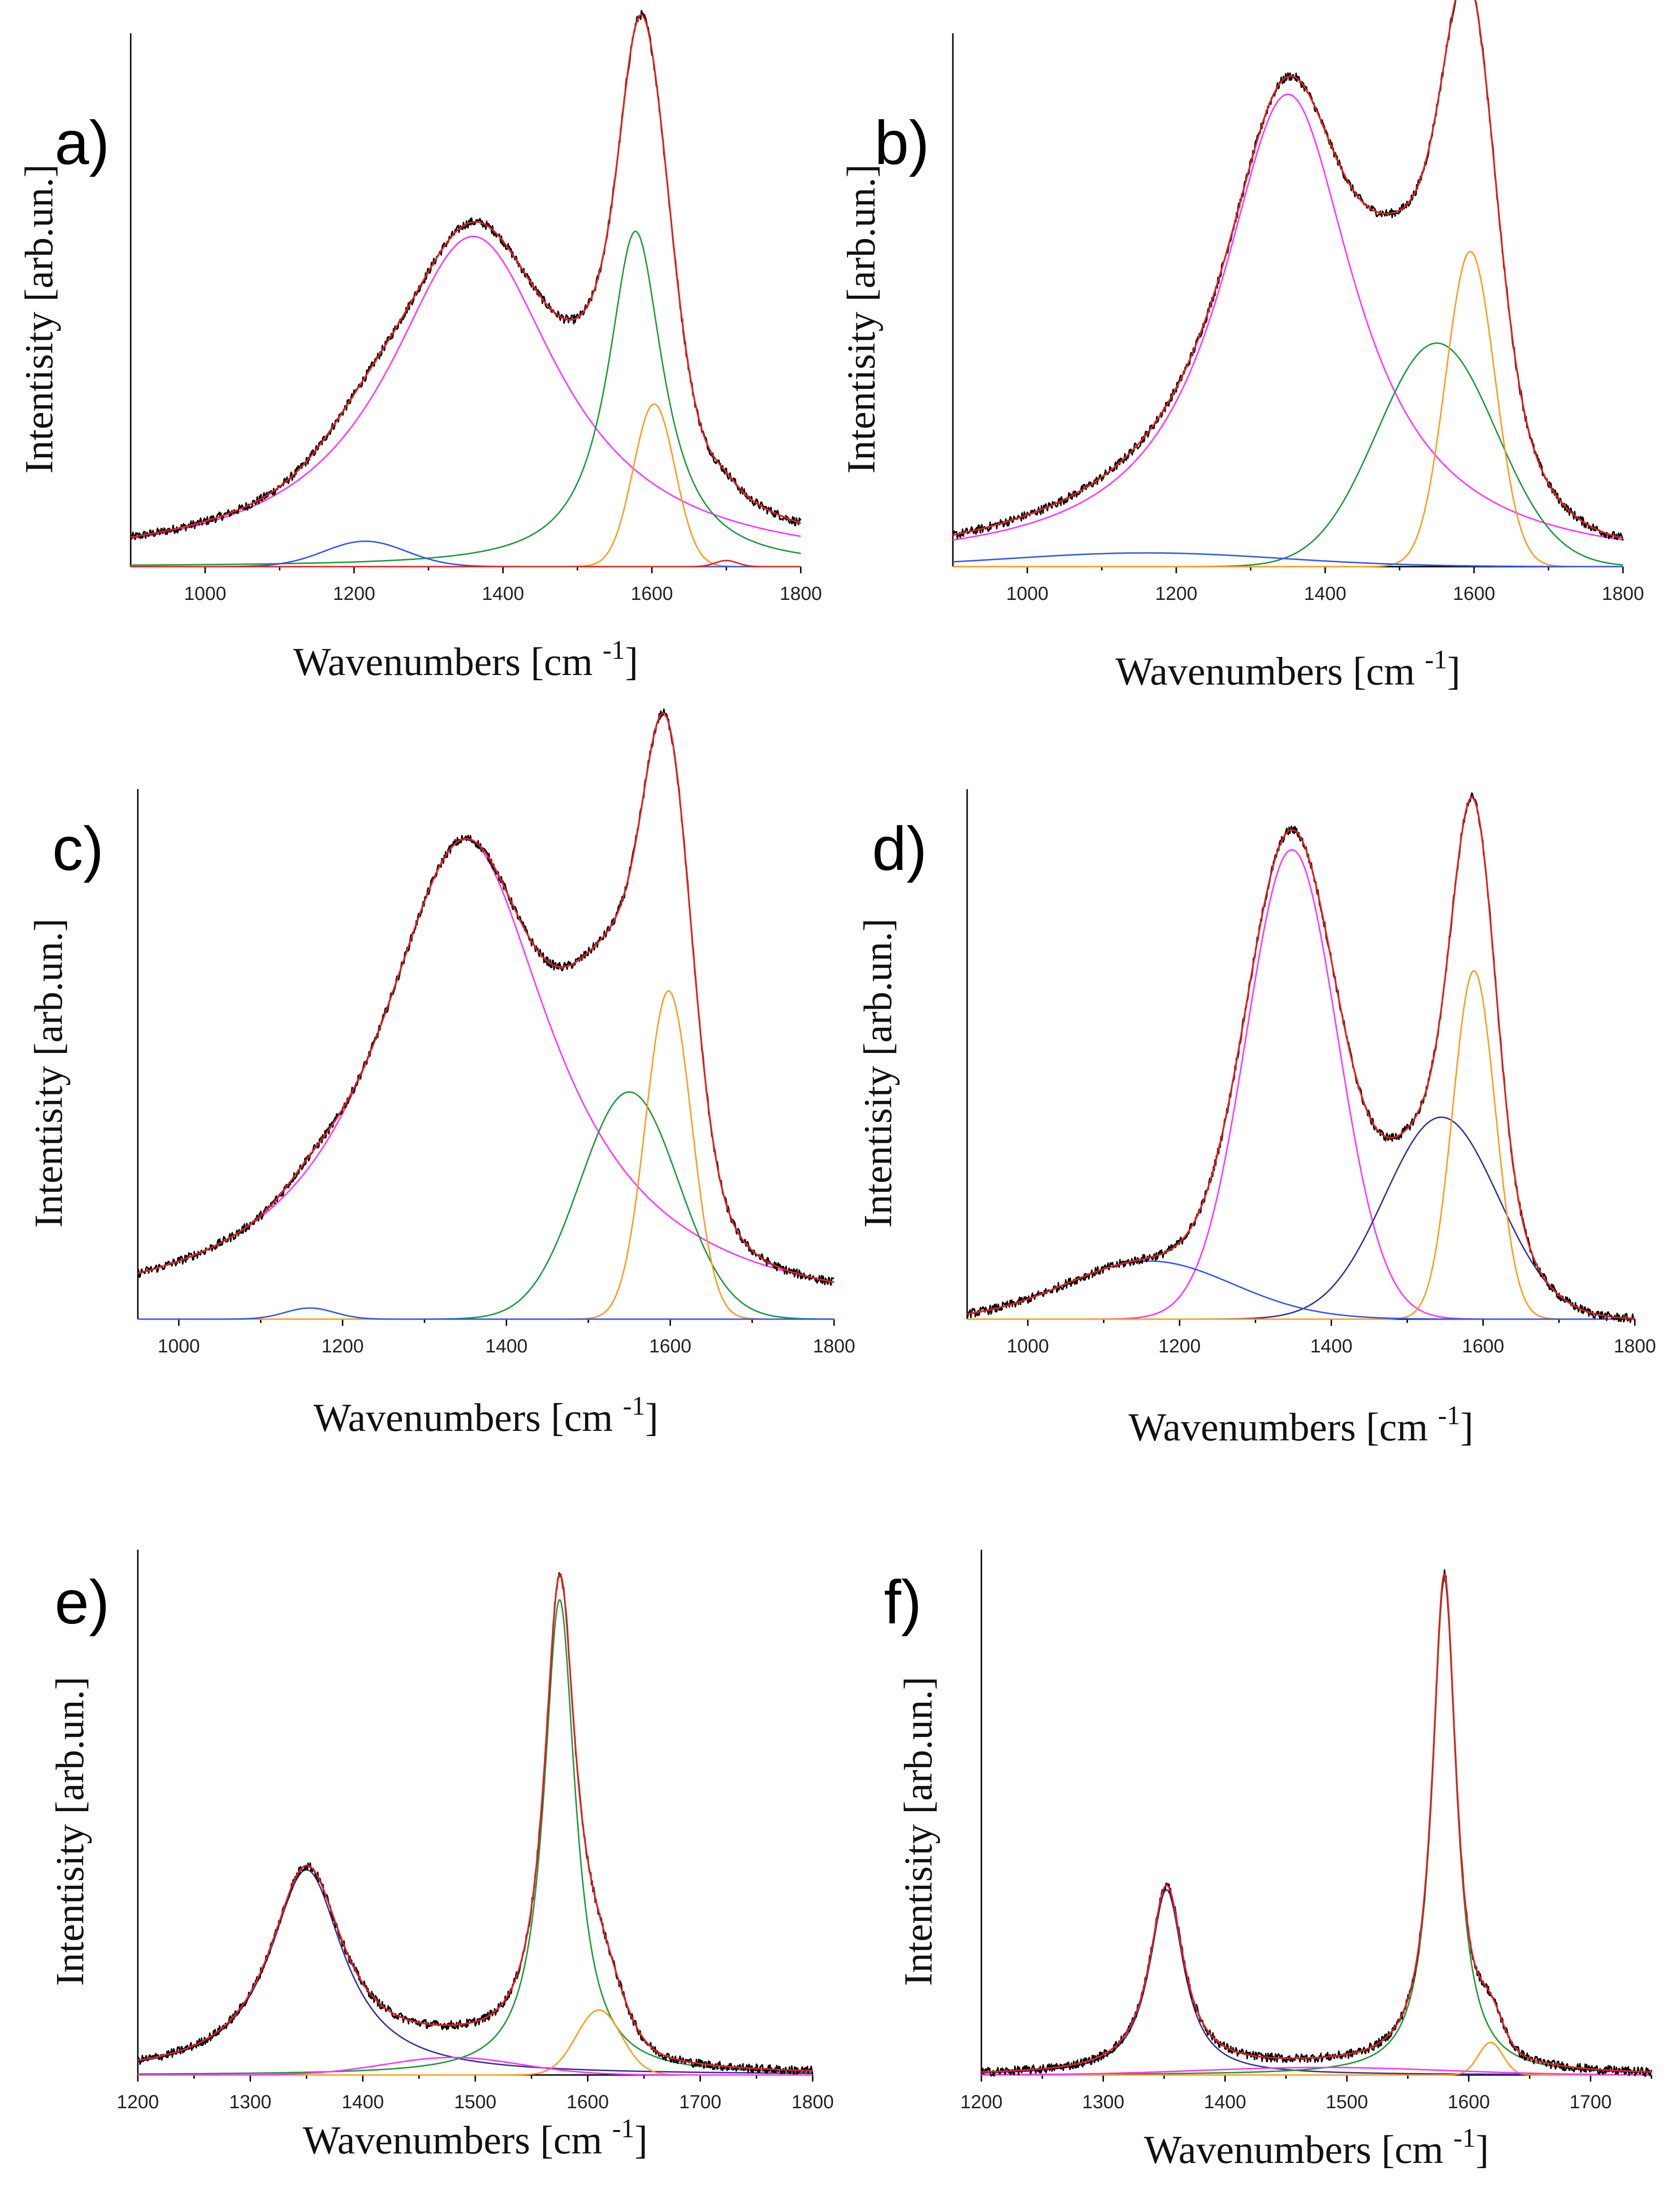 This screenshot has height=2190, width=1680. Describe the element at coordinates (1316, 2059) in the screenshot. I see `peak-dprime-line` at that location.